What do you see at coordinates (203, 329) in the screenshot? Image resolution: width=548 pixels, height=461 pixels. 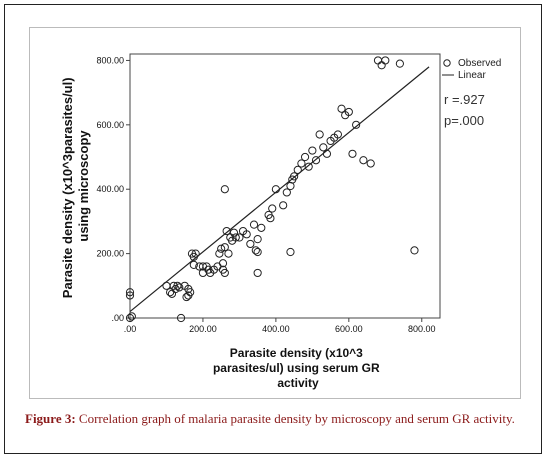 I see `x-tick-label: 200.00` at bounding box center [203, 329].